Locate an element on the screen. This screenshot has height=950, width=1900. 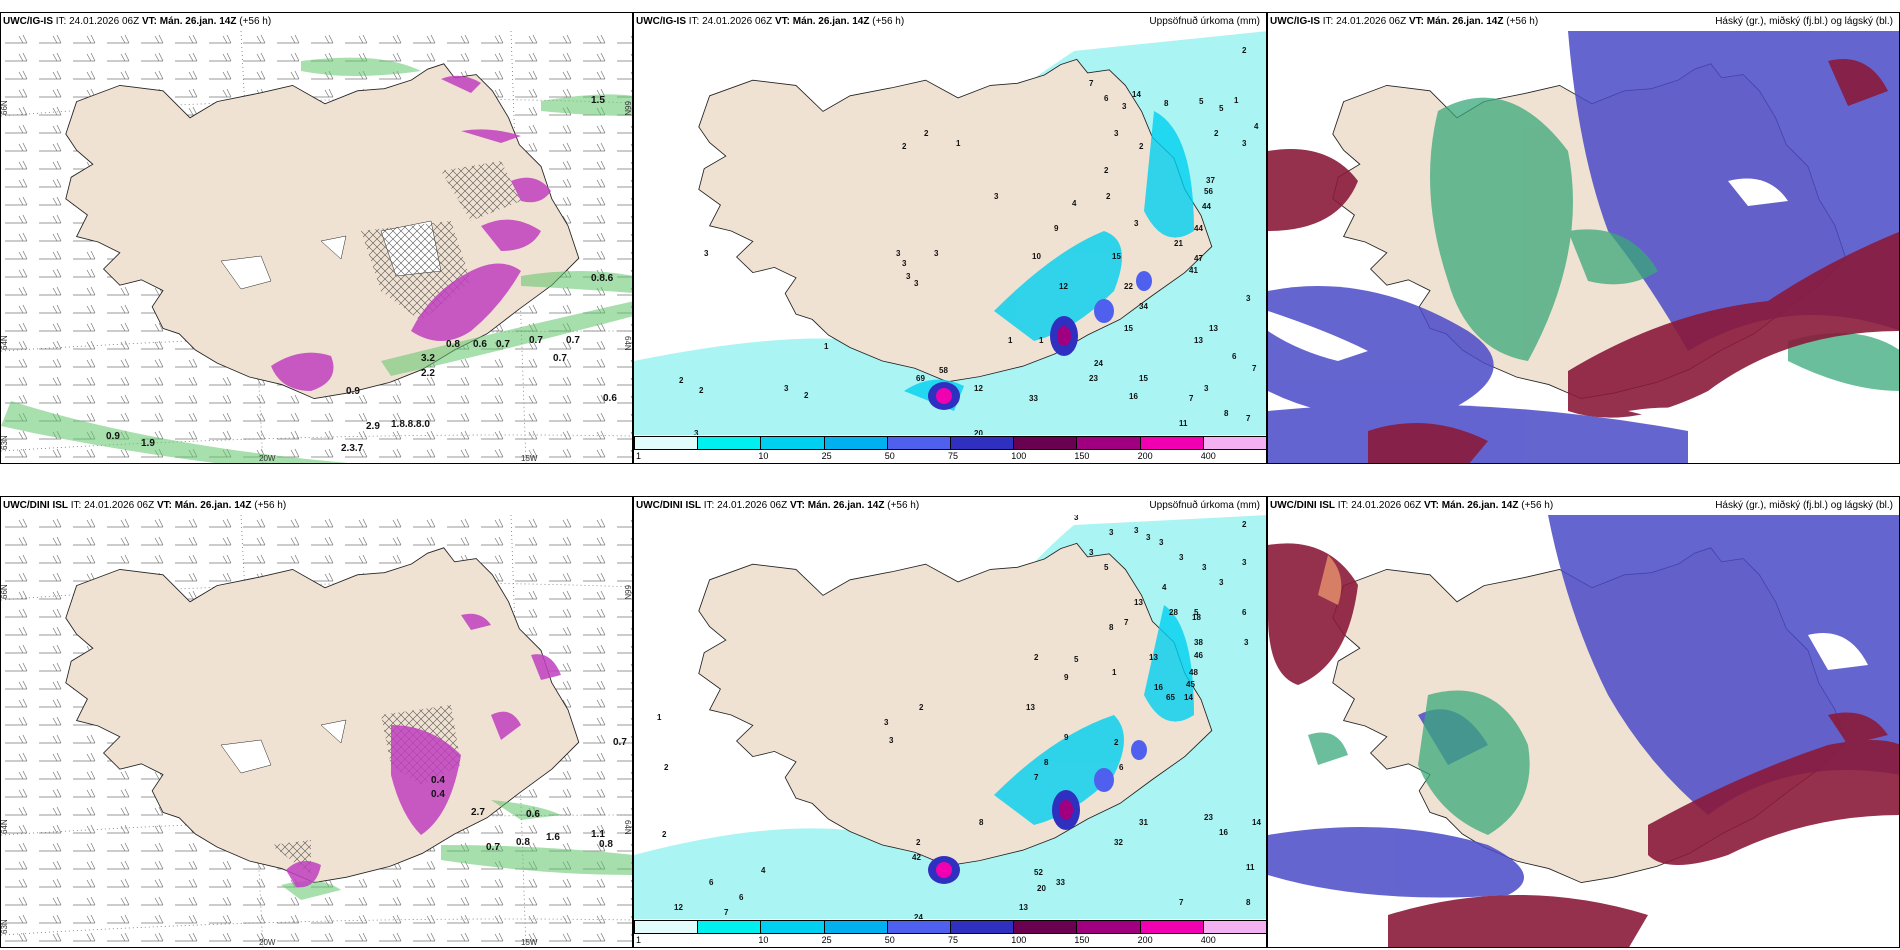
svg-text: 33 is located at coordinates (1060, 882).